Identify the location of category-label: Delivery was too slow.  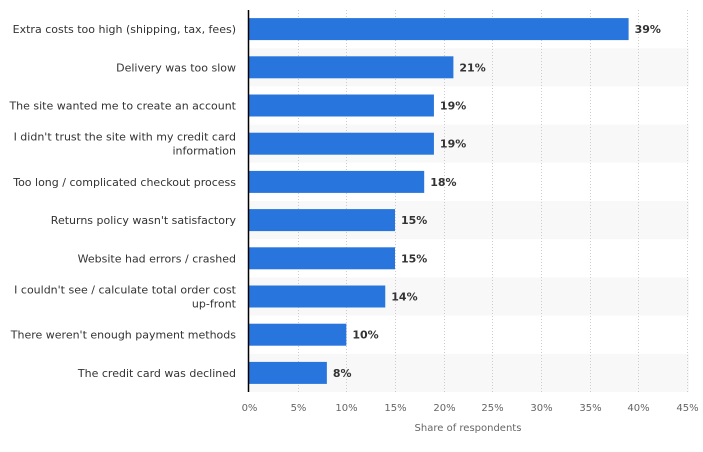
(176, 67).